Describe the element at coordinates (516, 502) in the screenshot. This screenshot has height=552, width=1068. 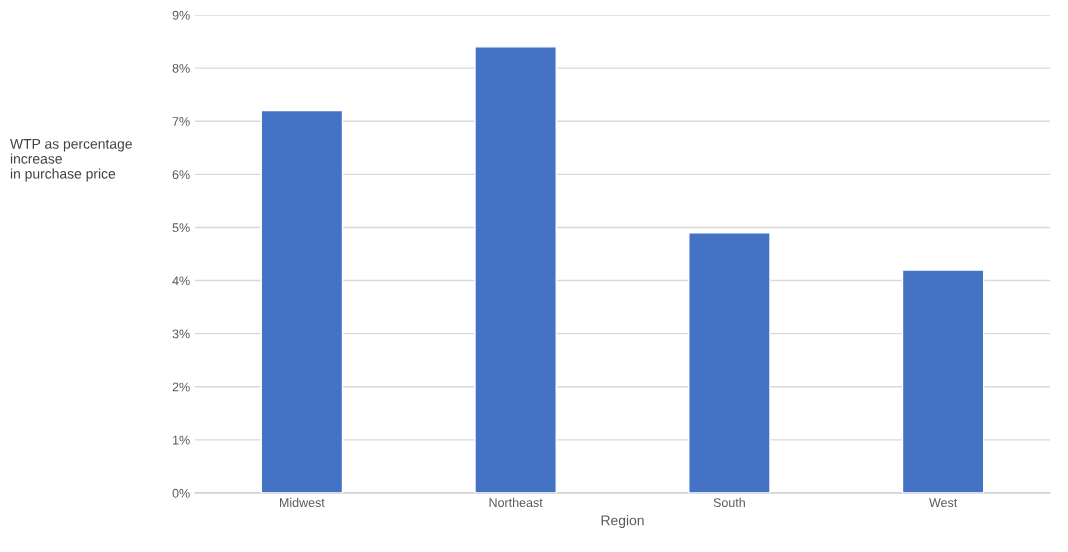
I see `x-tick-label: Northeast` at that location.